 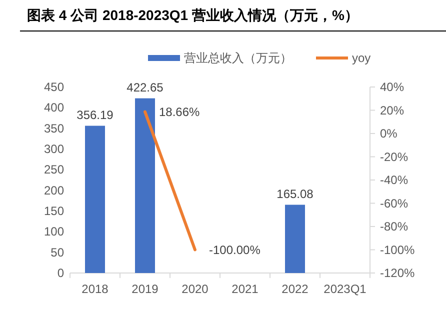 I want to click on legend-label: yoy, so click(x=361, y=58).